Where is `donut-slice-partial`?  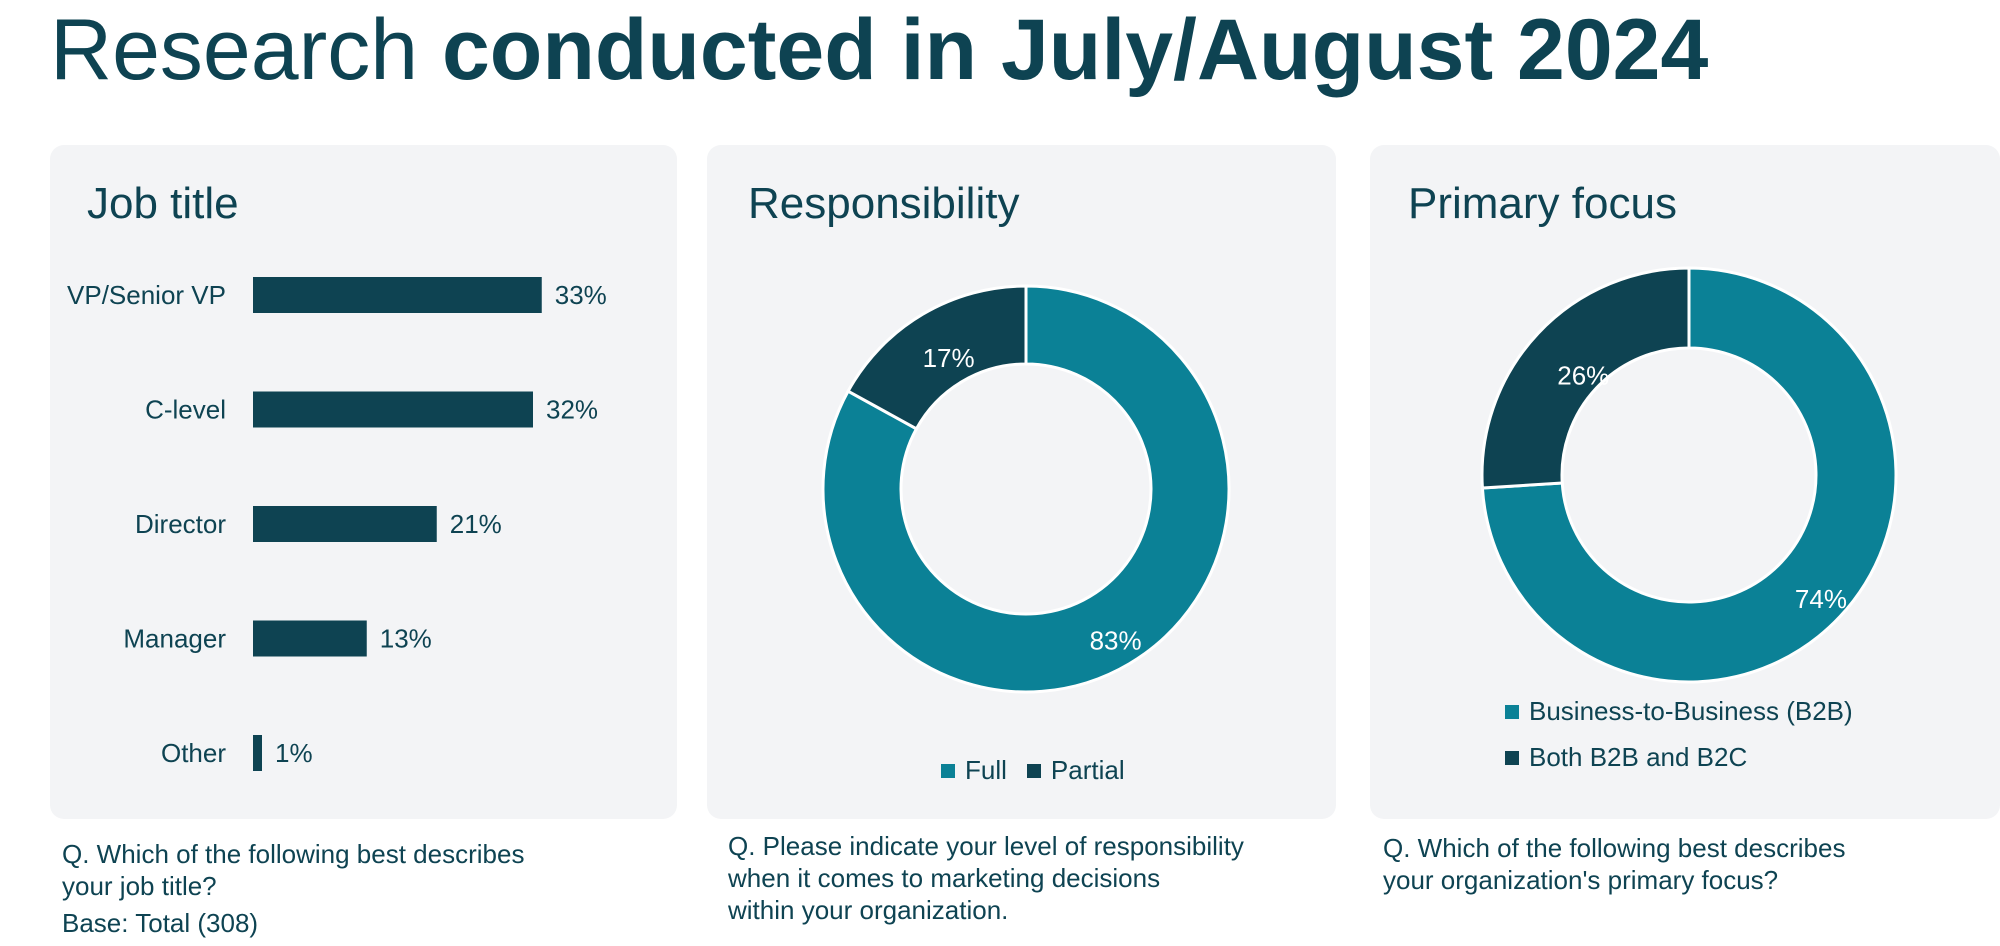
donut-slice-partial is located at coordinates (937, 357).